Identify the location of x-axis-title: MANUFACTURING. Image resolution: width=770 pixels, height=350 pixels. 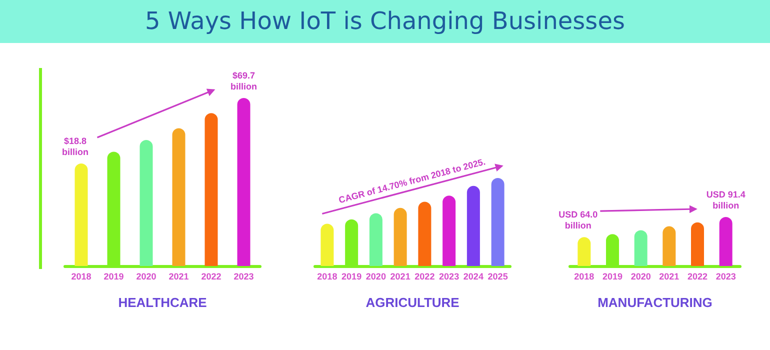
(655, 302).